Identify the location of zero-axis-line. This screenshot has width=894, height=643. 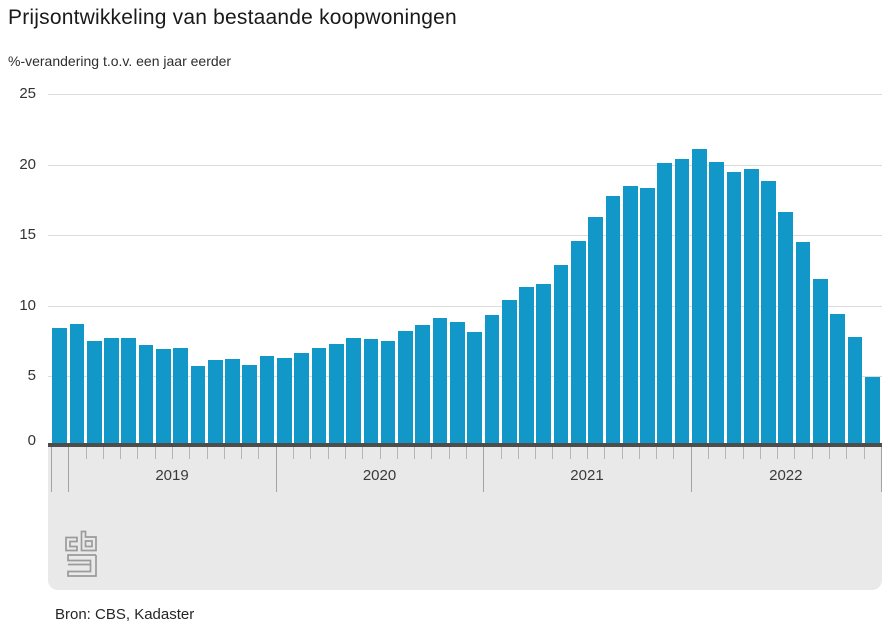
(465, 444).